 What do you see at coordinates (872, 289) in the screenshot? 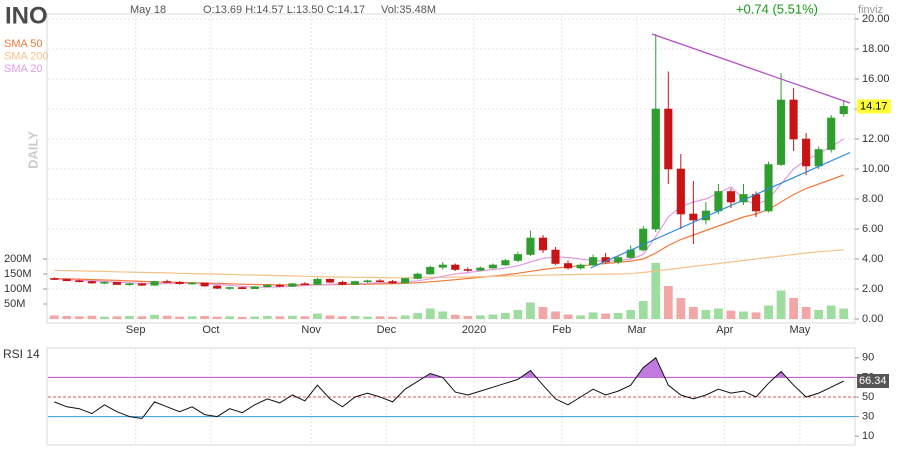
I see `y-tick-label: 2.00` at bounding box center [872, 289].